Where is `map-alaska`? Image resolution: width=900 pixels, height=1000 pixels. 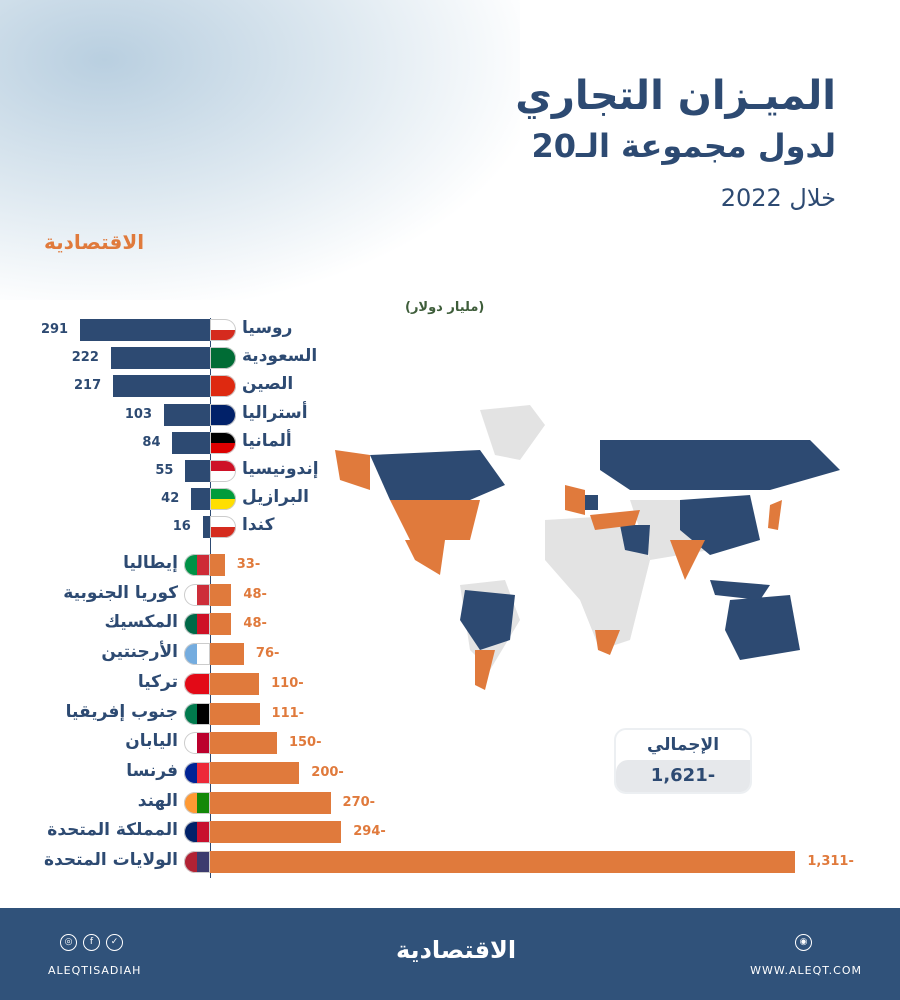
map-alaska is located at coordinates (352, 470).